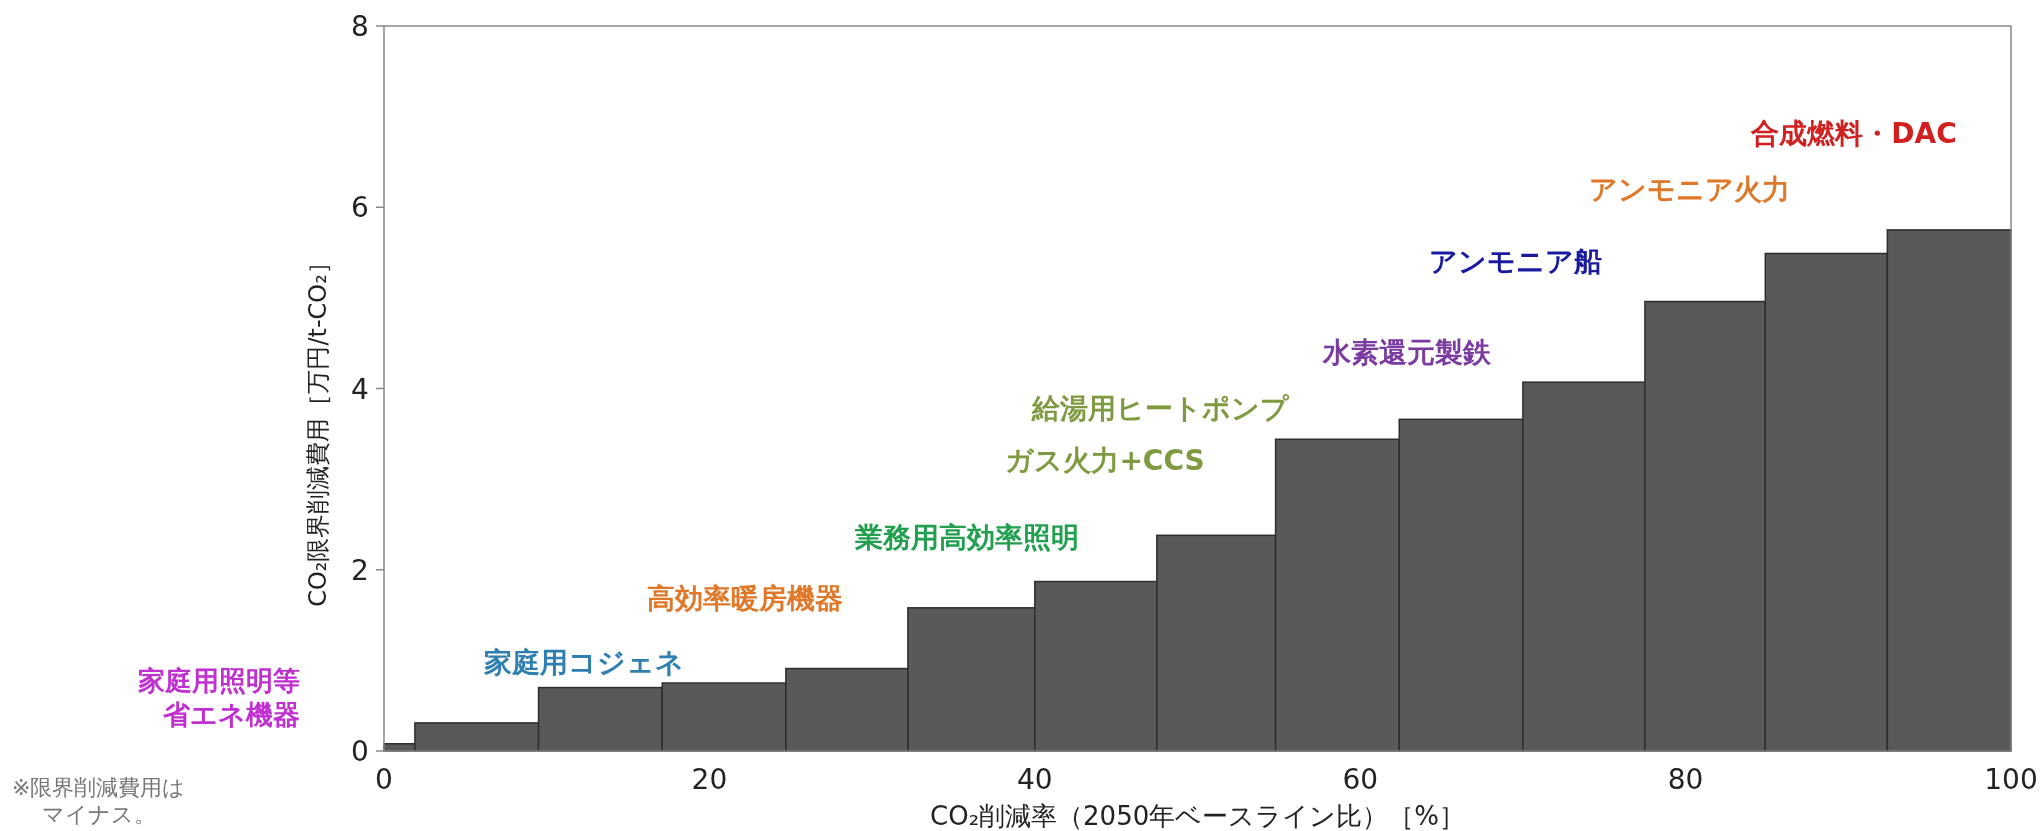 This screenshot has height=831, width=2043. What do you see at coordinates (1689, 189) in the screenshot?
I see `annotation: アンモニア火力` at bounding box center [1689, 189].